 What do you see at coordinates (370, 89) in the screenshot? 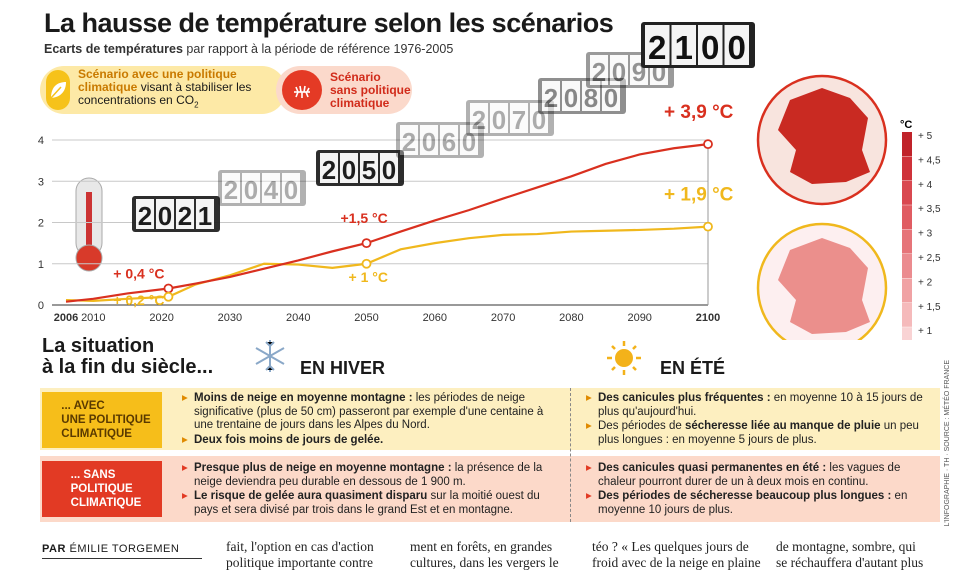
I see `legend-nopolicy-text: Scénario sans politique climatique` at bounding box center [370, 89].